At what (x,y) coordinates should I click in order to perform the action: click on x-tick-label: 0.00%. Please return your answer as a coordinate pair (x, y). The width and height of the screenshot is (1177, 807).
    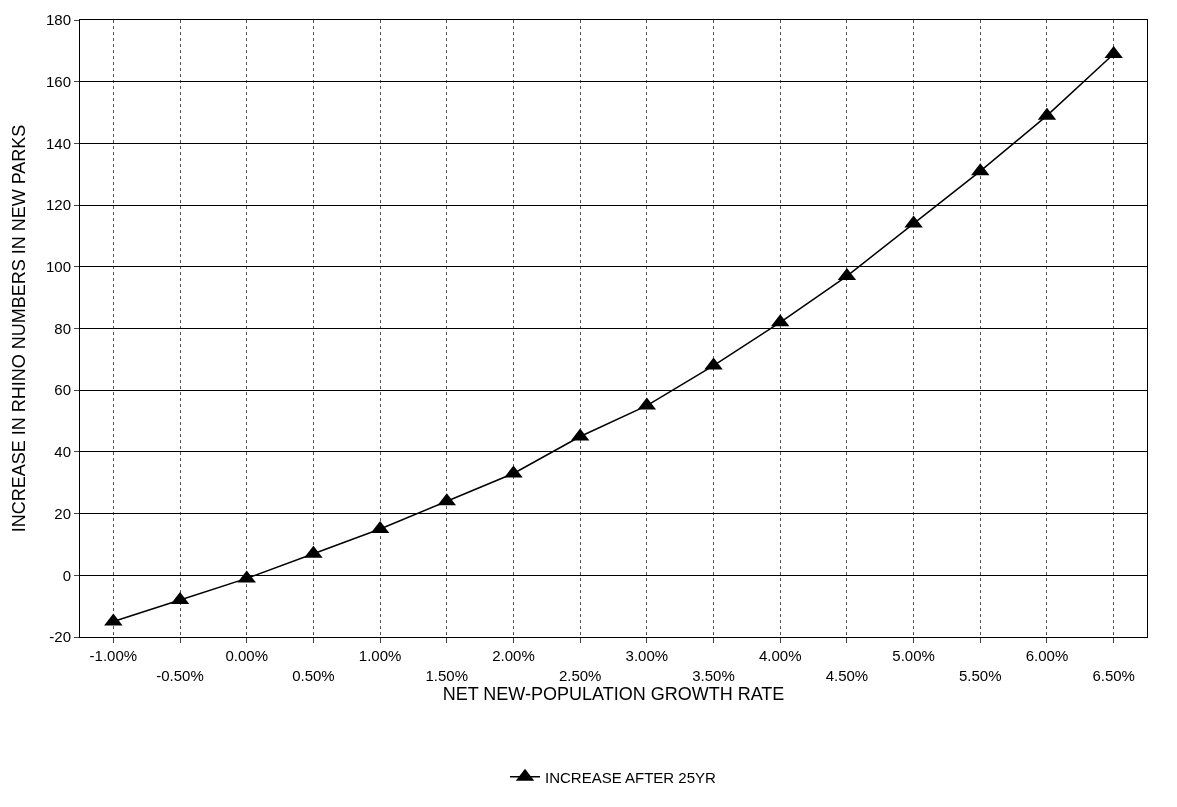
    Looking at the image, I should click on (246, 655).